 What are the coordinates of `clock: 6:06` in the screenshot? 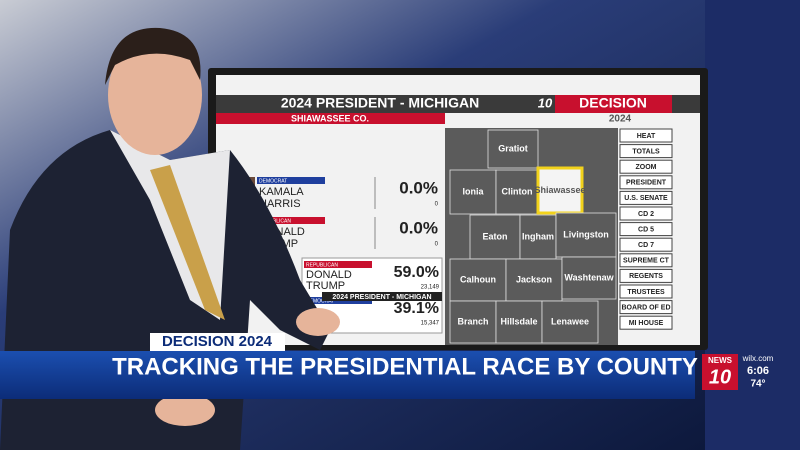 It's located at (758, 371).